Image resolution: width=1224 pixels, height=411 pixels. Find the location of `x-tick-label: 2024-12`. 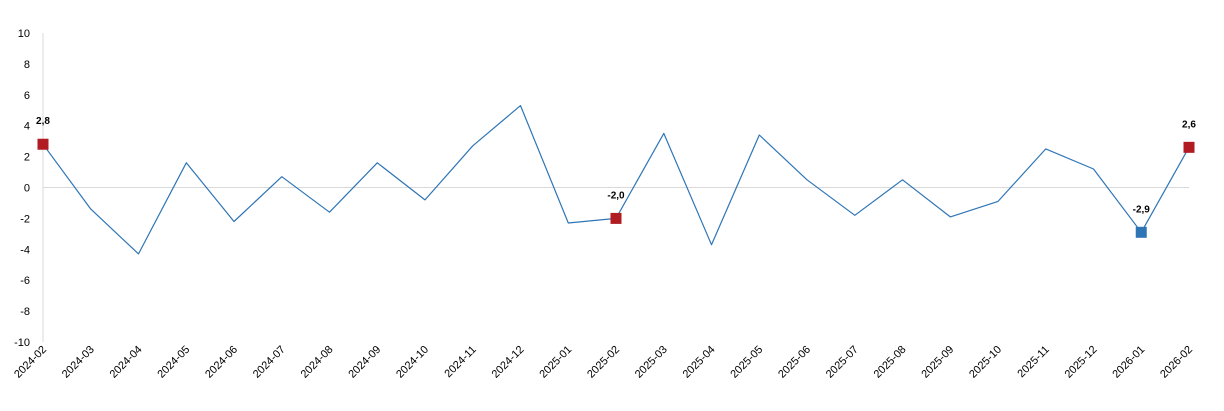

x-tick-label: 2024-12 is located at coordinates (508, 362).